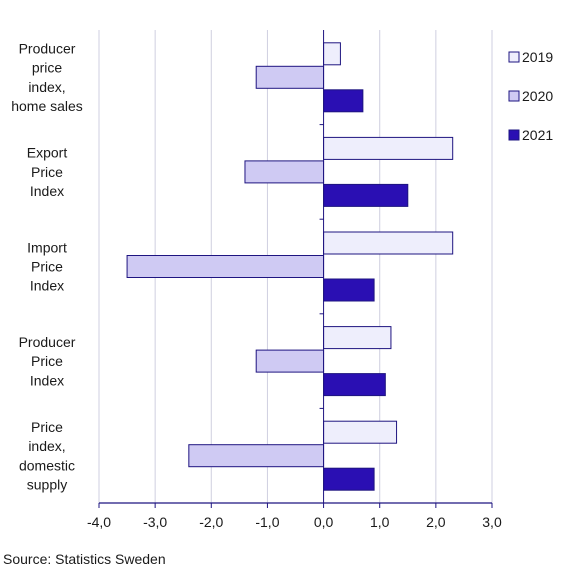 Image resolution: width=567 pixels, height=570 pixels. Describe the element at coordinates (211, 522) in the screenshot. I see `x-tick-label: -2,0` at that location.